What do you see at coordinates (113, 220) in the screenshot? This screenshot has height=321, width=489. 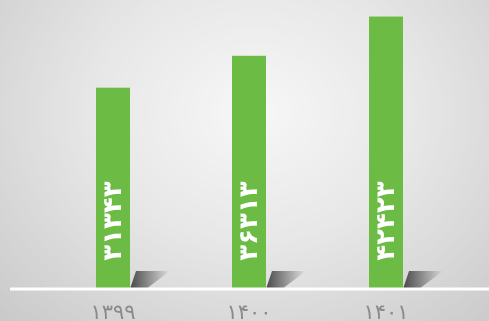 I see `bar-value-label: ۳۱۳۴۳` at bounding box center [113, 220].